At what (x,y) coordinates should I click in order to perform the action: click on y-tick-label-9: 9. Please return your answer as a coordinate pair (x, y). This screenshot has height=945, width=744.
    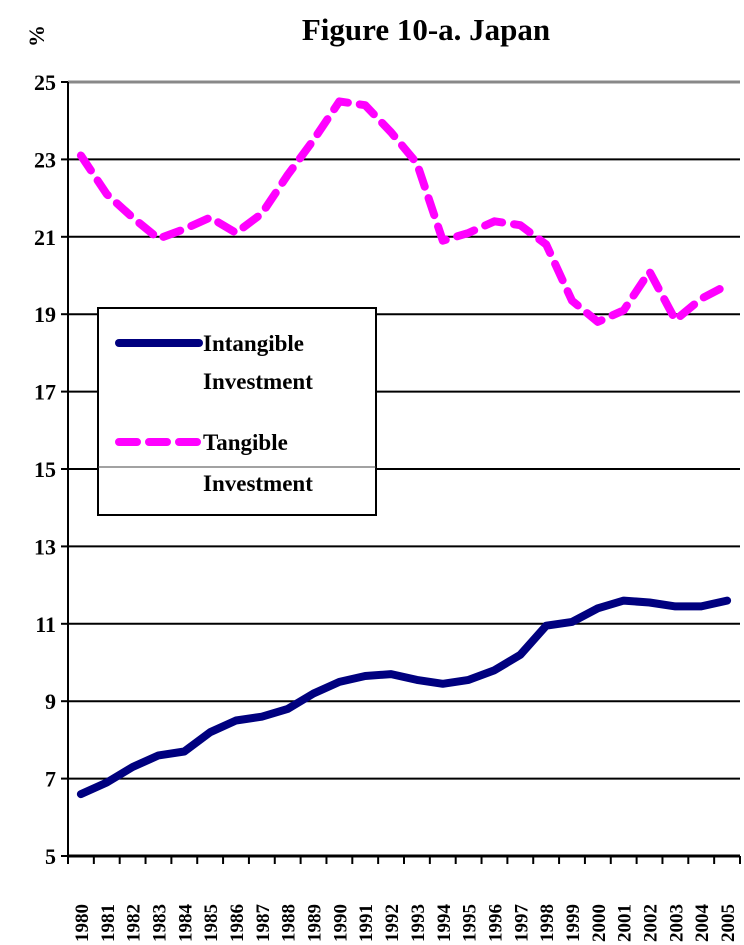
    Looking at the image, I should click on (50, 701).